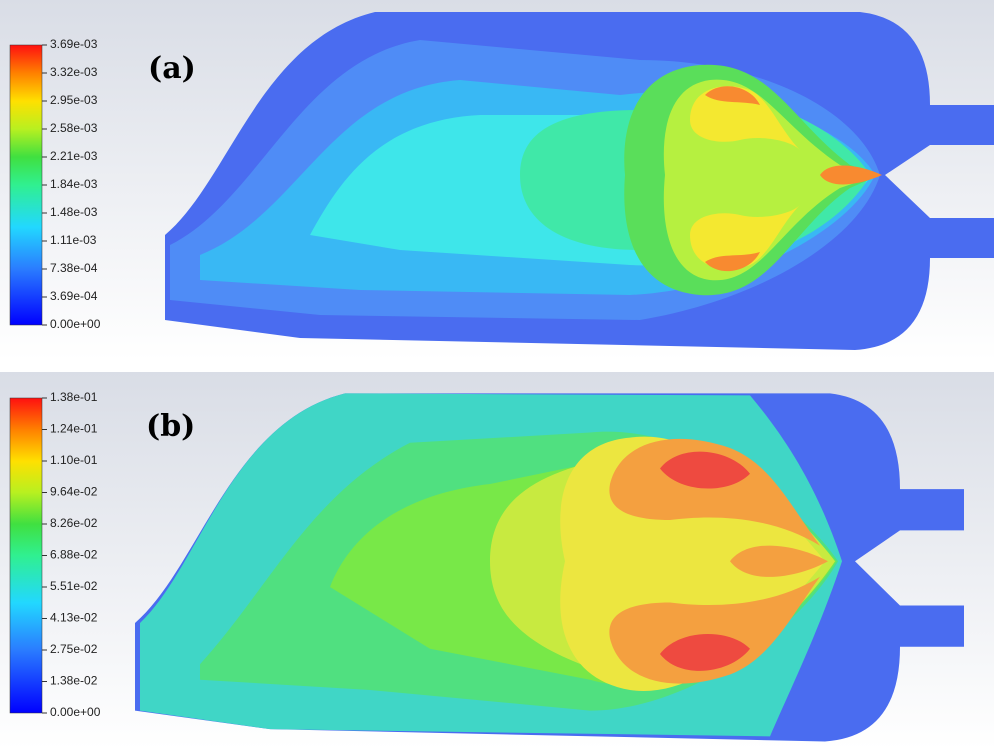  I want to click on colorbar-label: 1.11e-03, so click(73, 240).